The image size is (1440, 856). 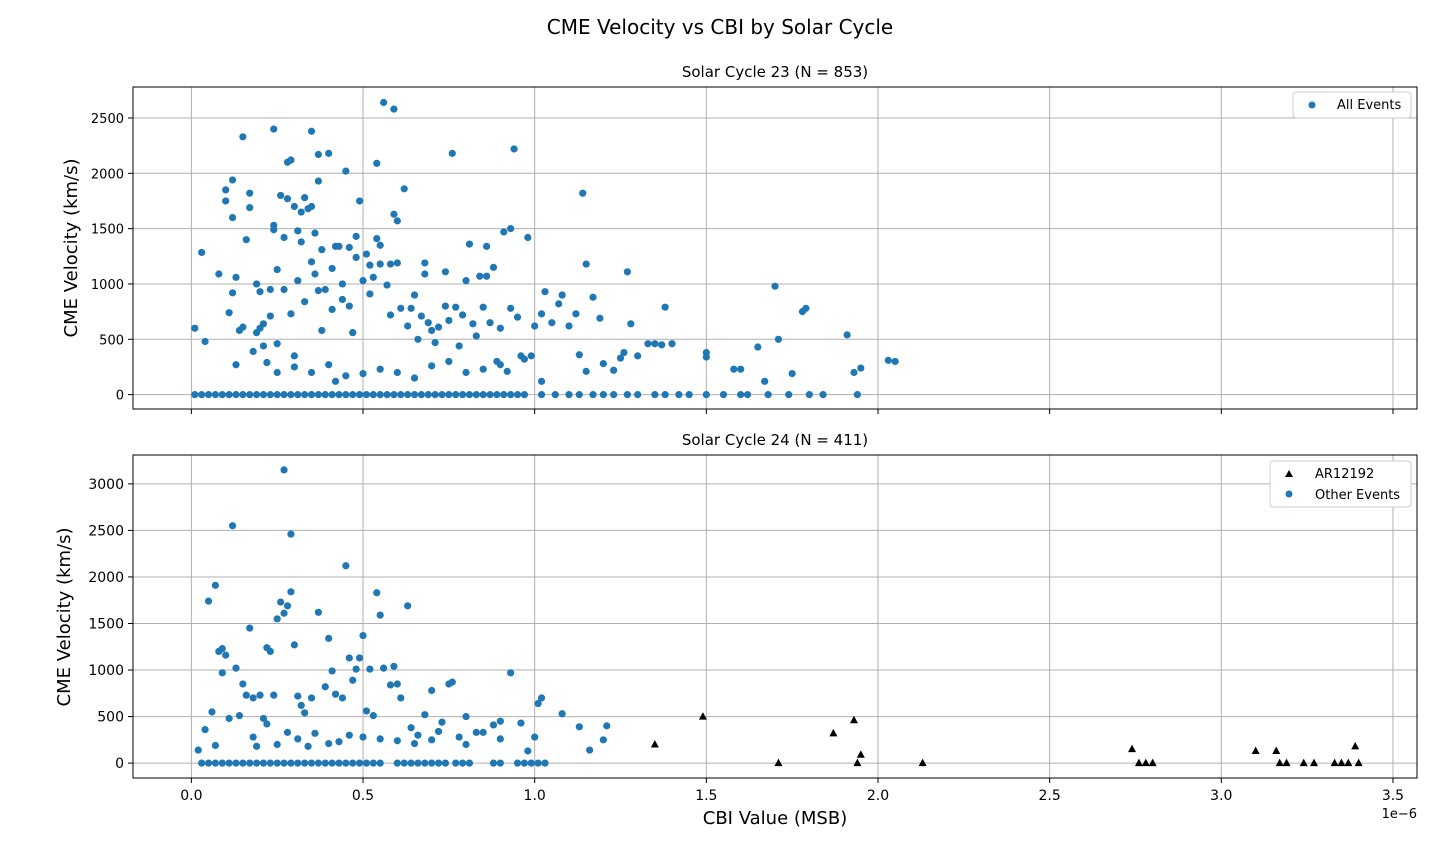 What do you see at coordinates (106, 624) in the screenshot?
I see `y-tick-label: 1500` at bounding box center [106, 624].